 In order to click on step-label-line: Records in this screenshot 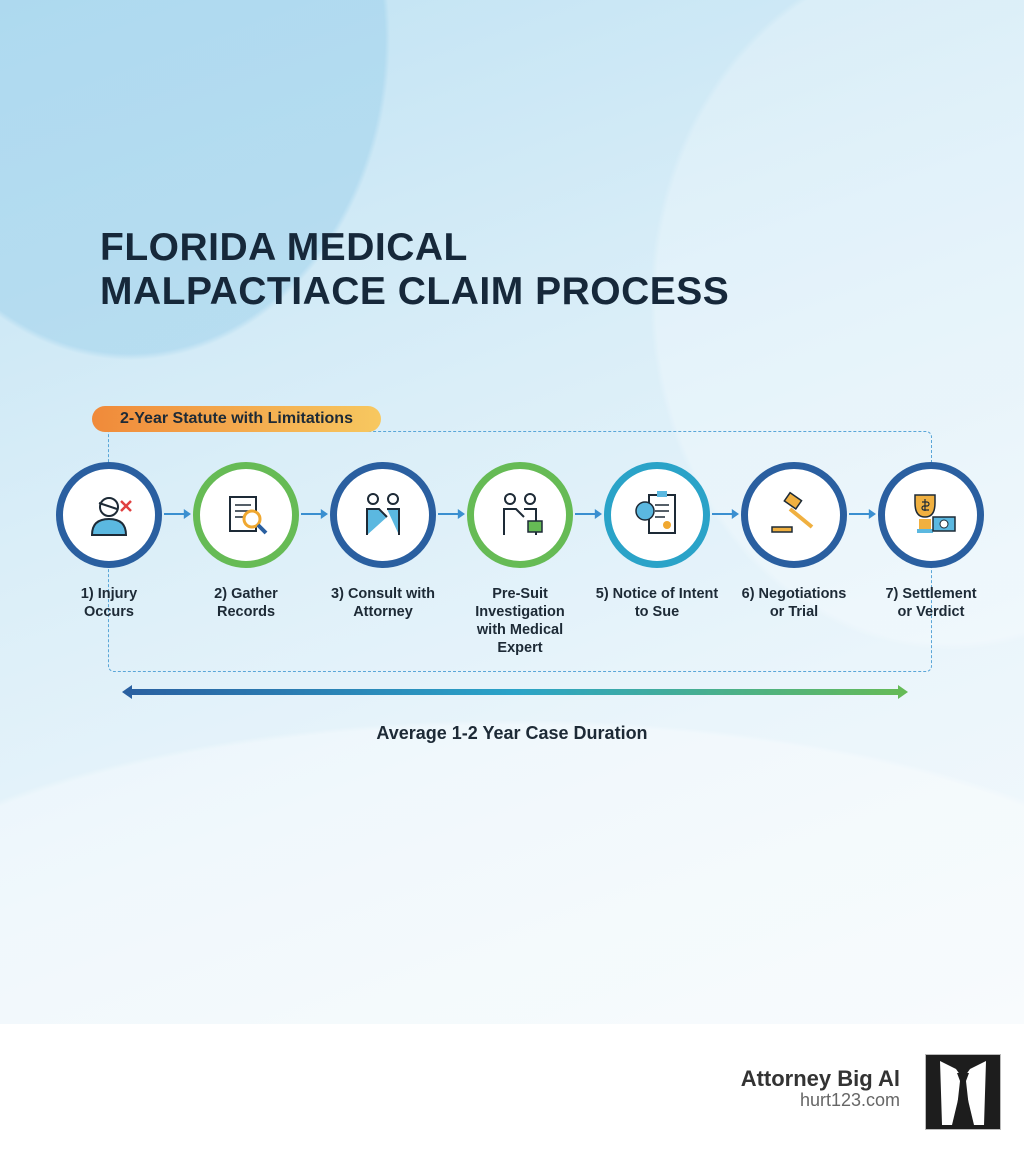, I will do `click(246, 612)`.